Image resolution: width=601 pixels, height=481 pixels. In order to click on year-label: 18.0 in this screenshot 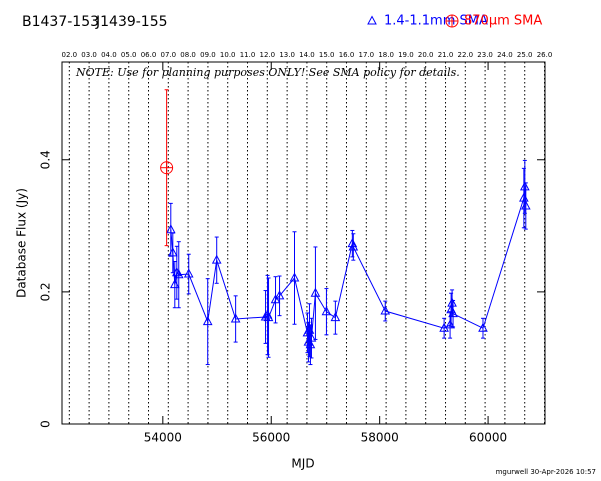, I will do `click(386, 55)`.